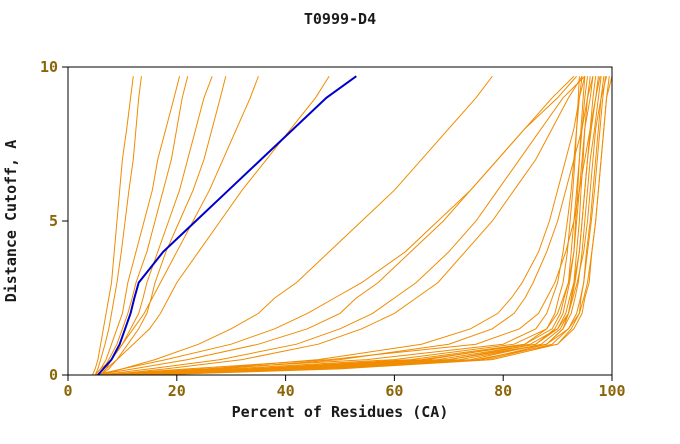 This screenshot has width=680, height=444. Describe the element at coordinates (286, 391) in the screenshot. I see `x-tick-label: 40` at that location.